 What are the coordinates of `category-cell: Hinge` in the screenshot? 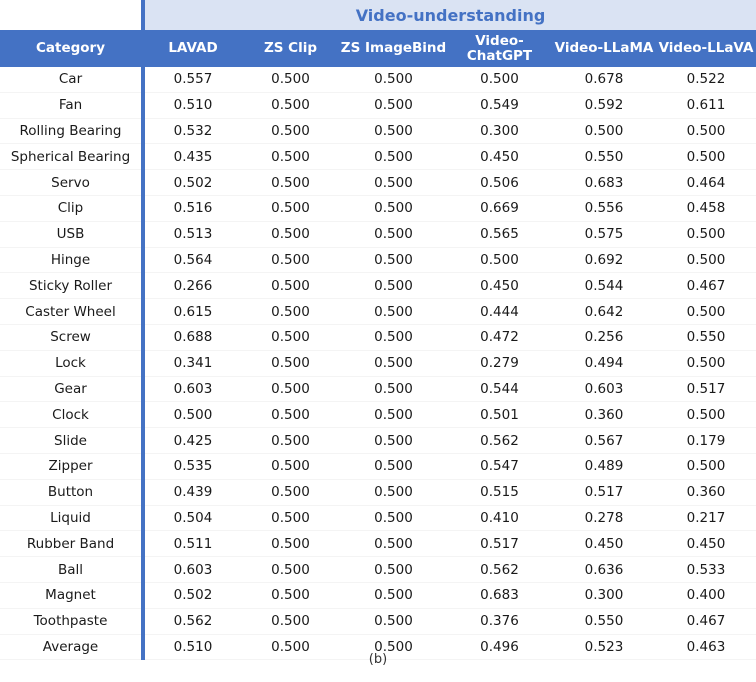 It's located at (72, 260).